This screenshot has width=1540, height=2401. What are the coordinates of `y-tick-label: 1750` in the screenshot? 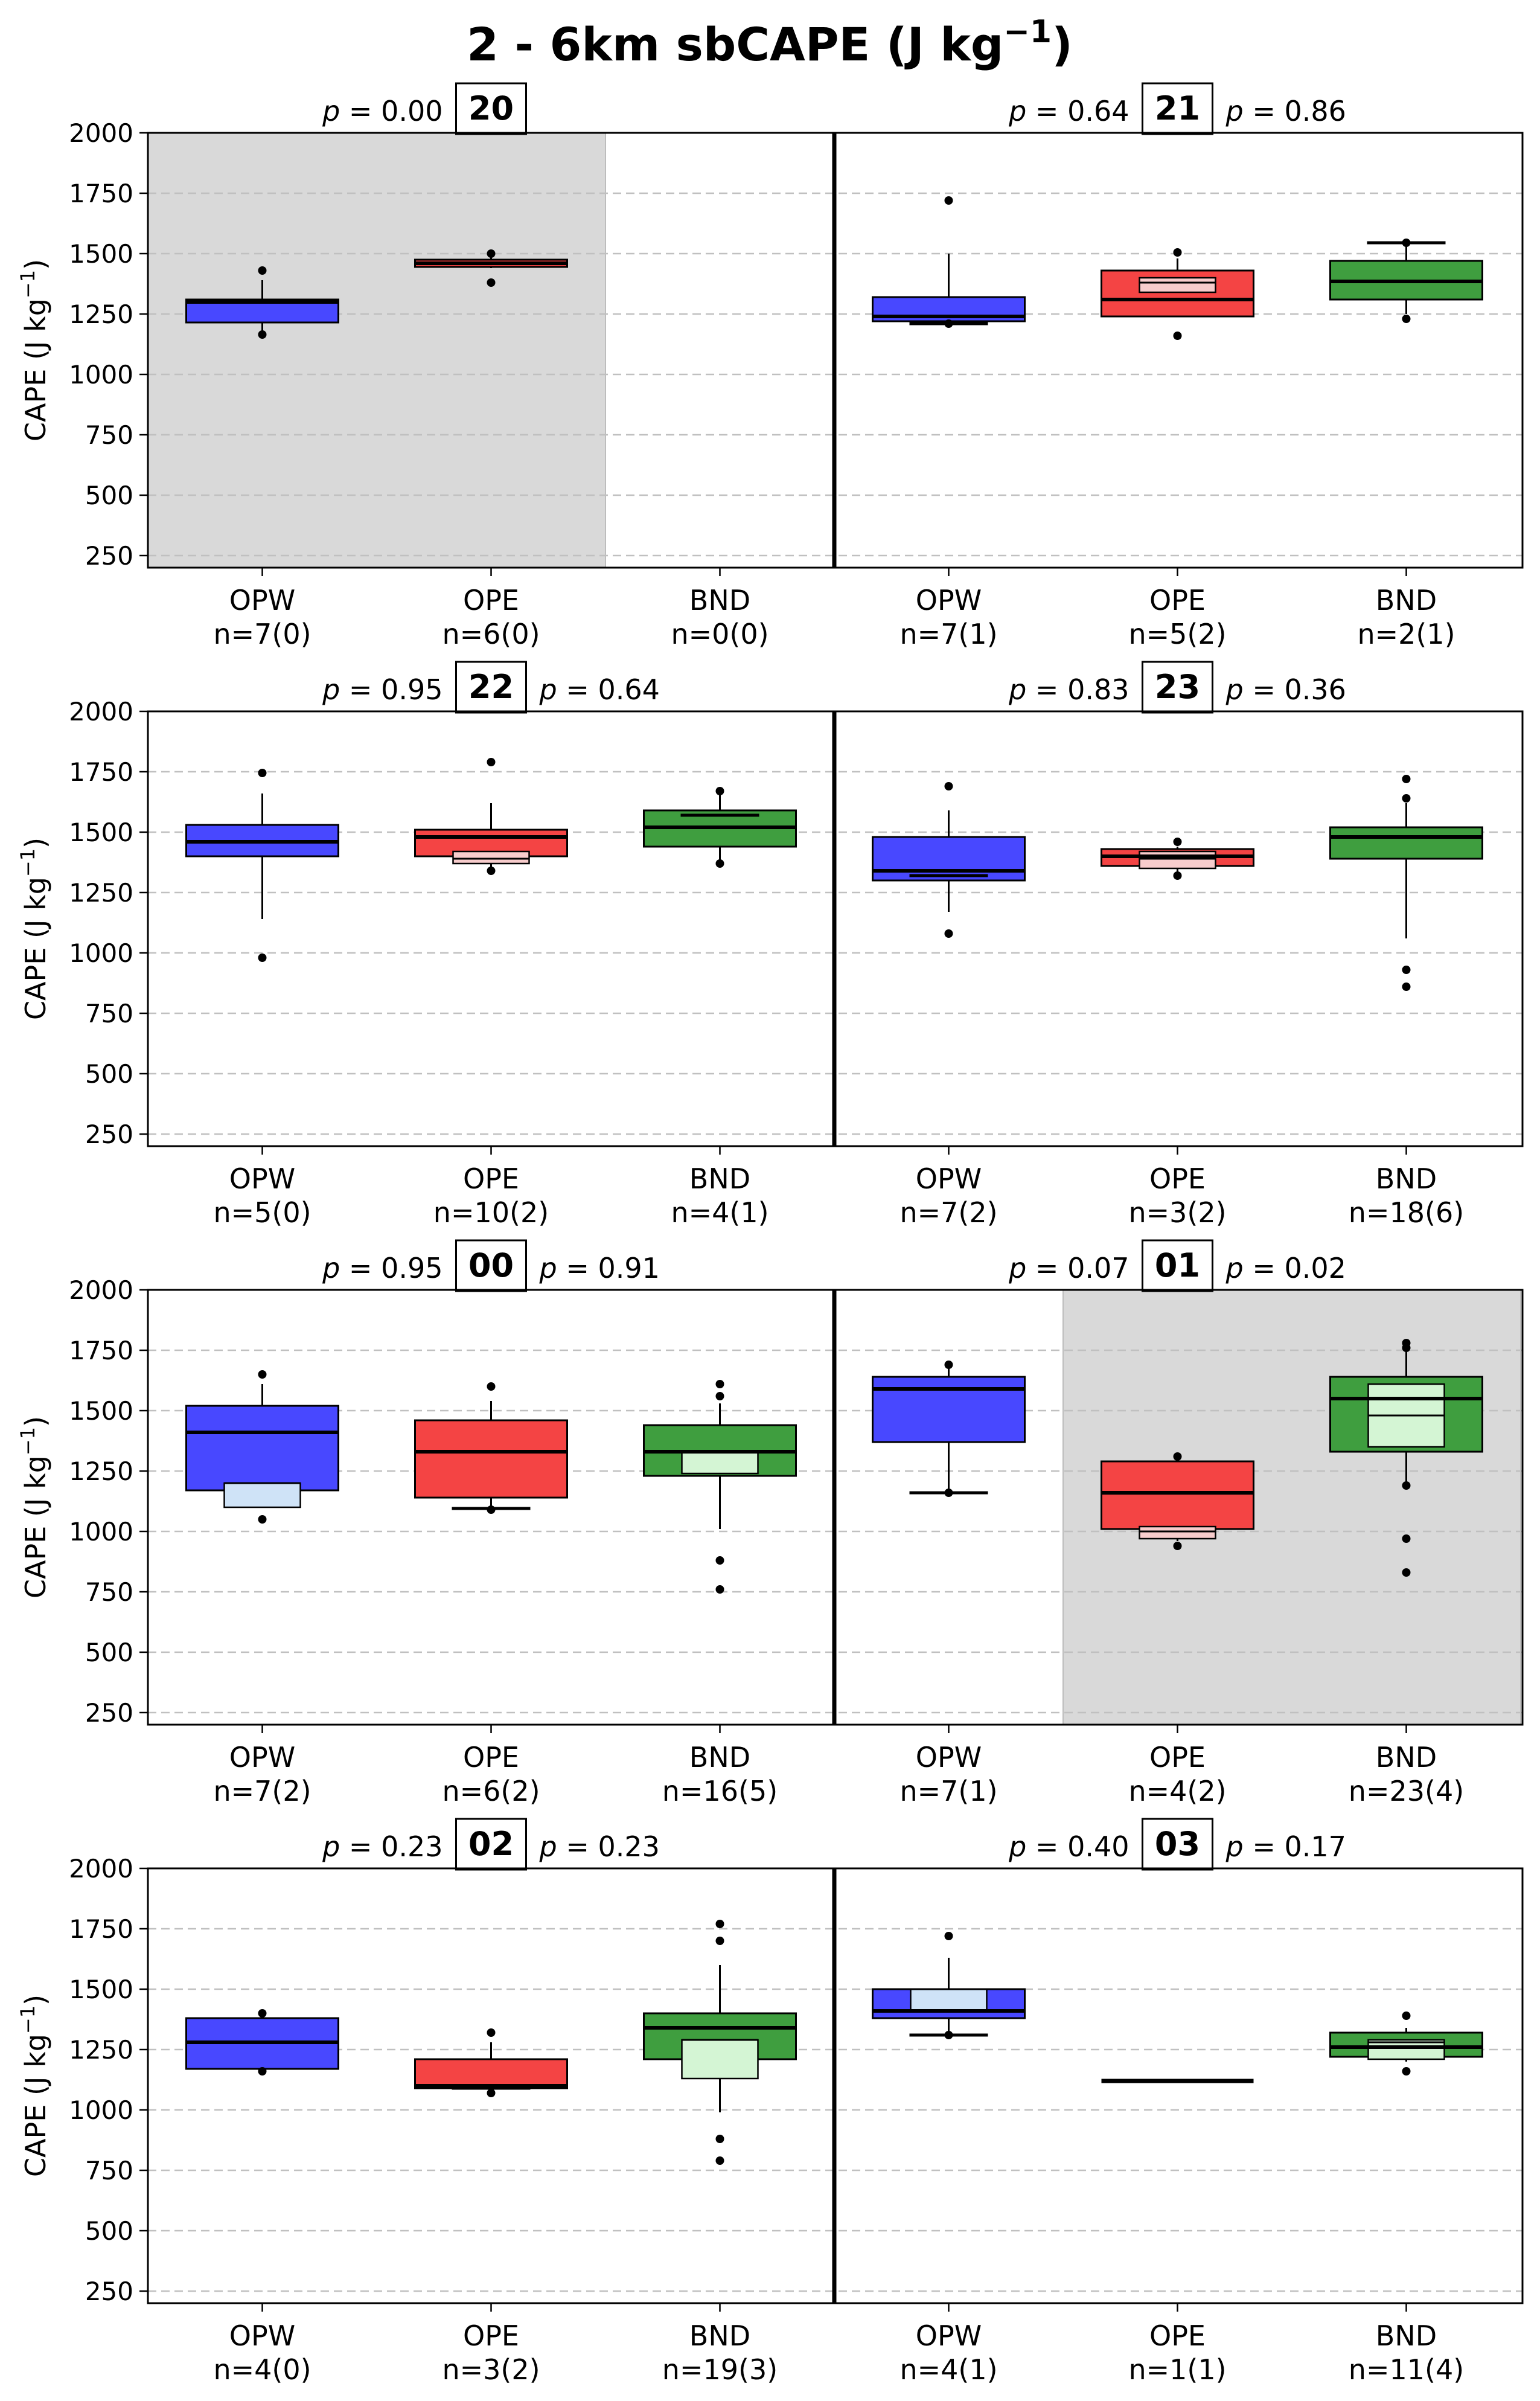 It's located at (101, 193).